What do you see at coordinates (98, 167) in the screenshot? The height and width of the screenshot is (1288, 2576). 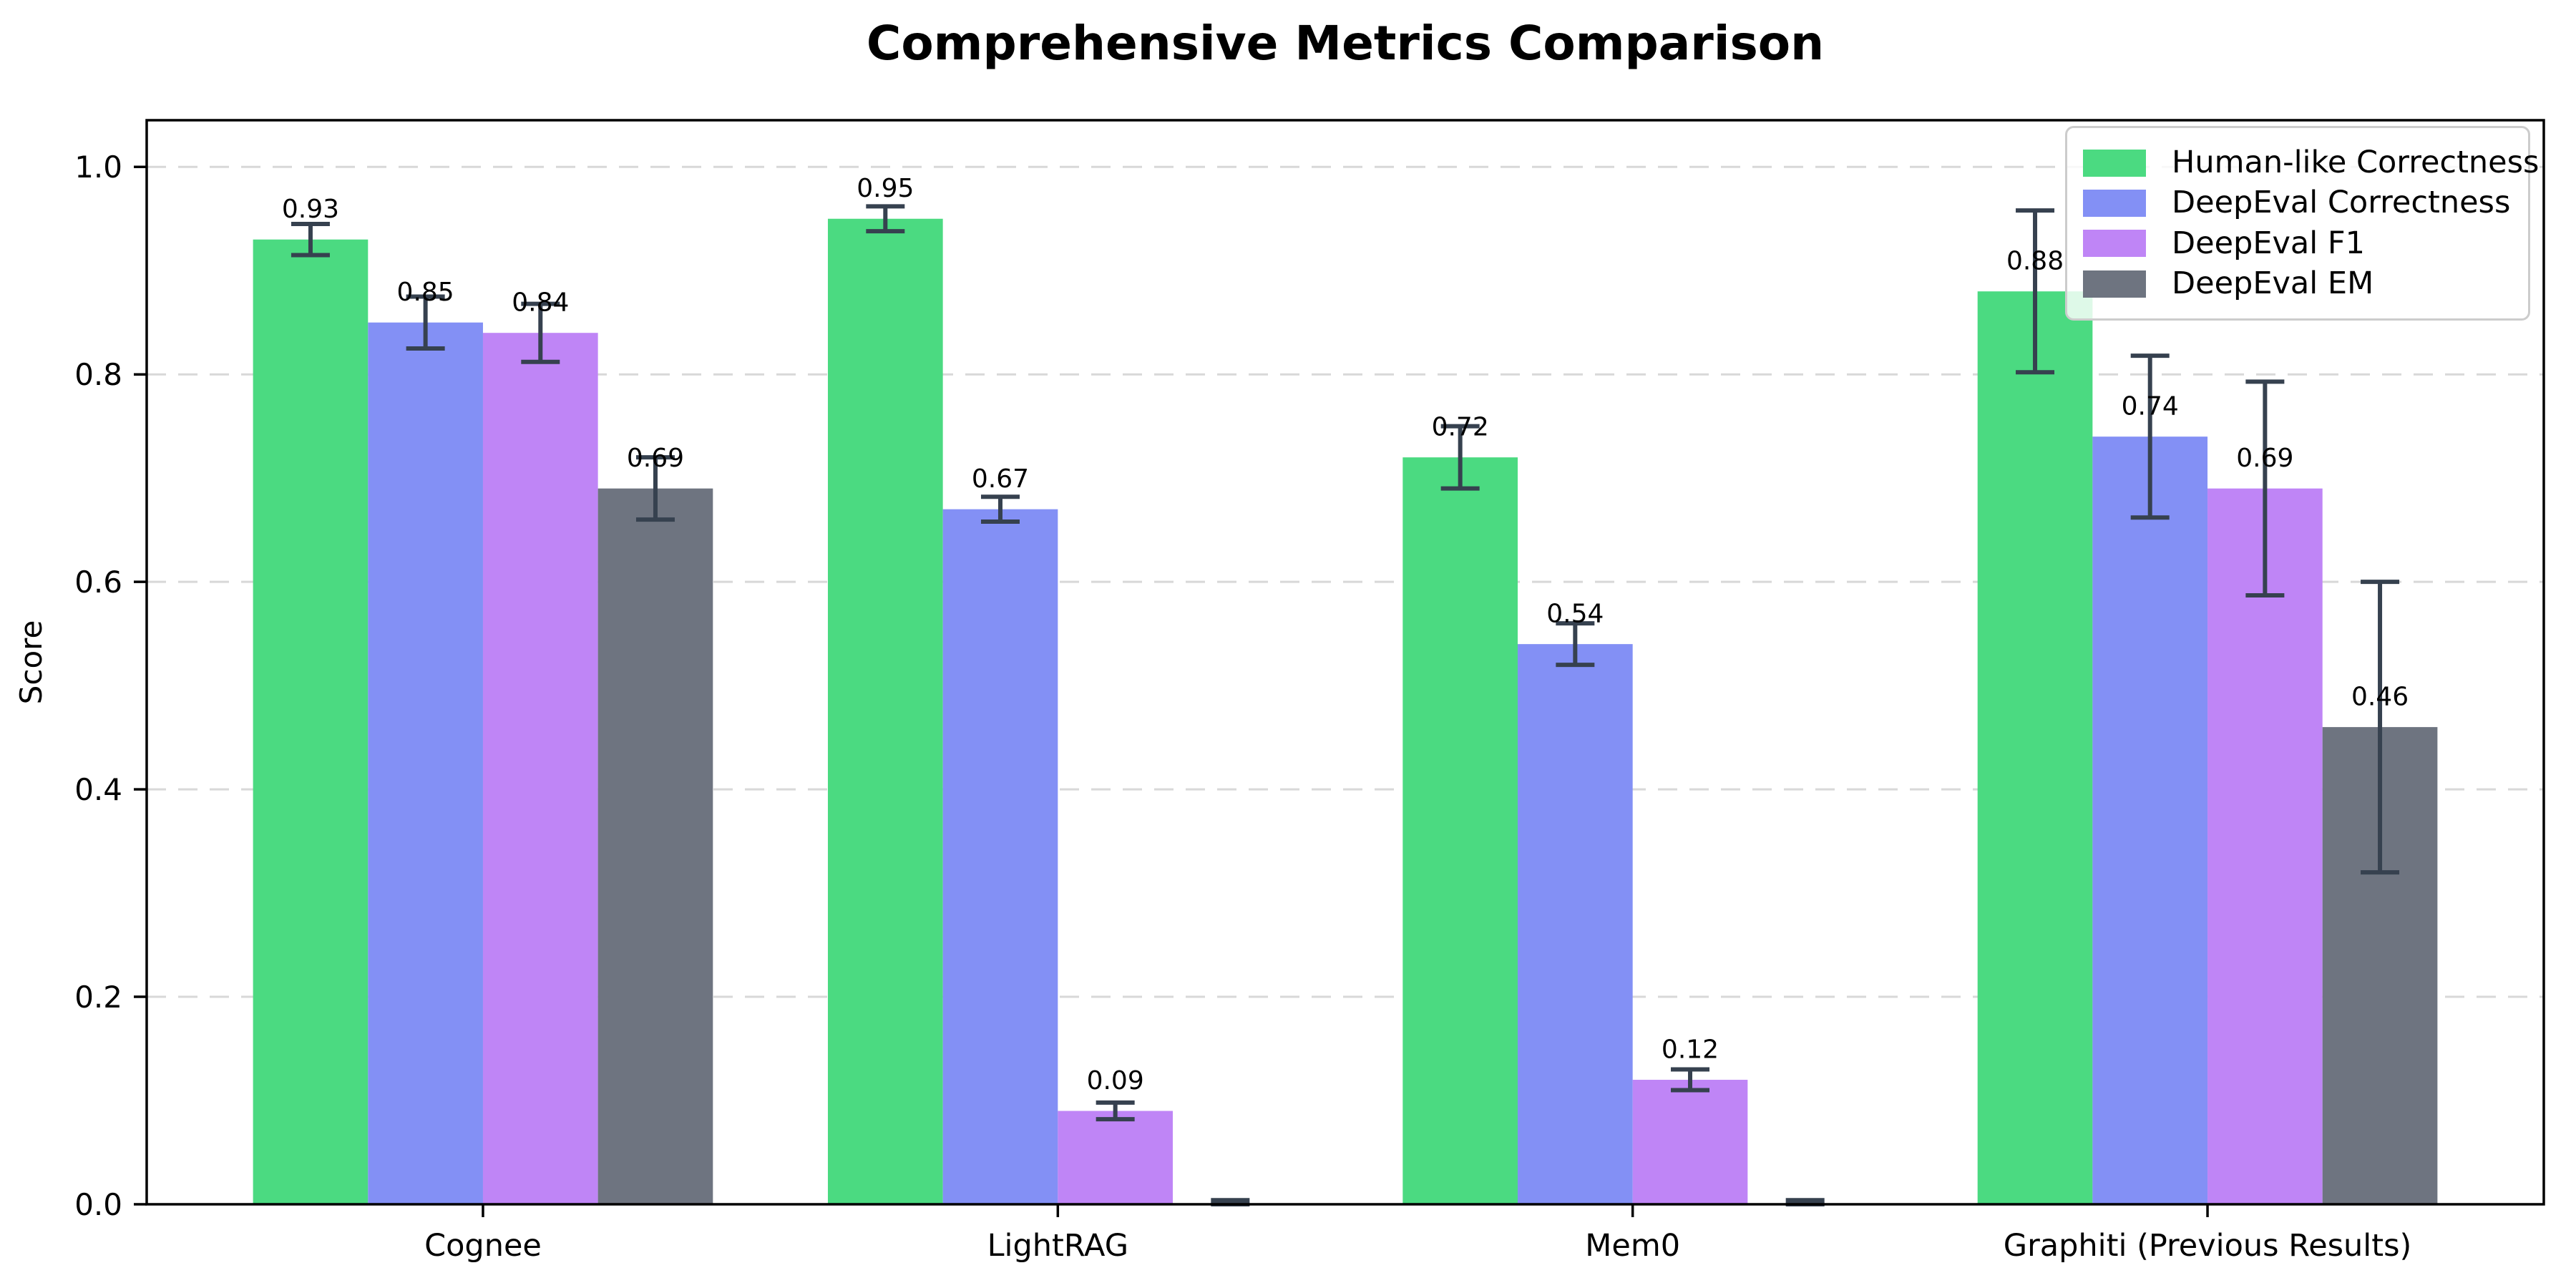 I see `y-tick-label: 1.0` at bounding box center [98, 167].